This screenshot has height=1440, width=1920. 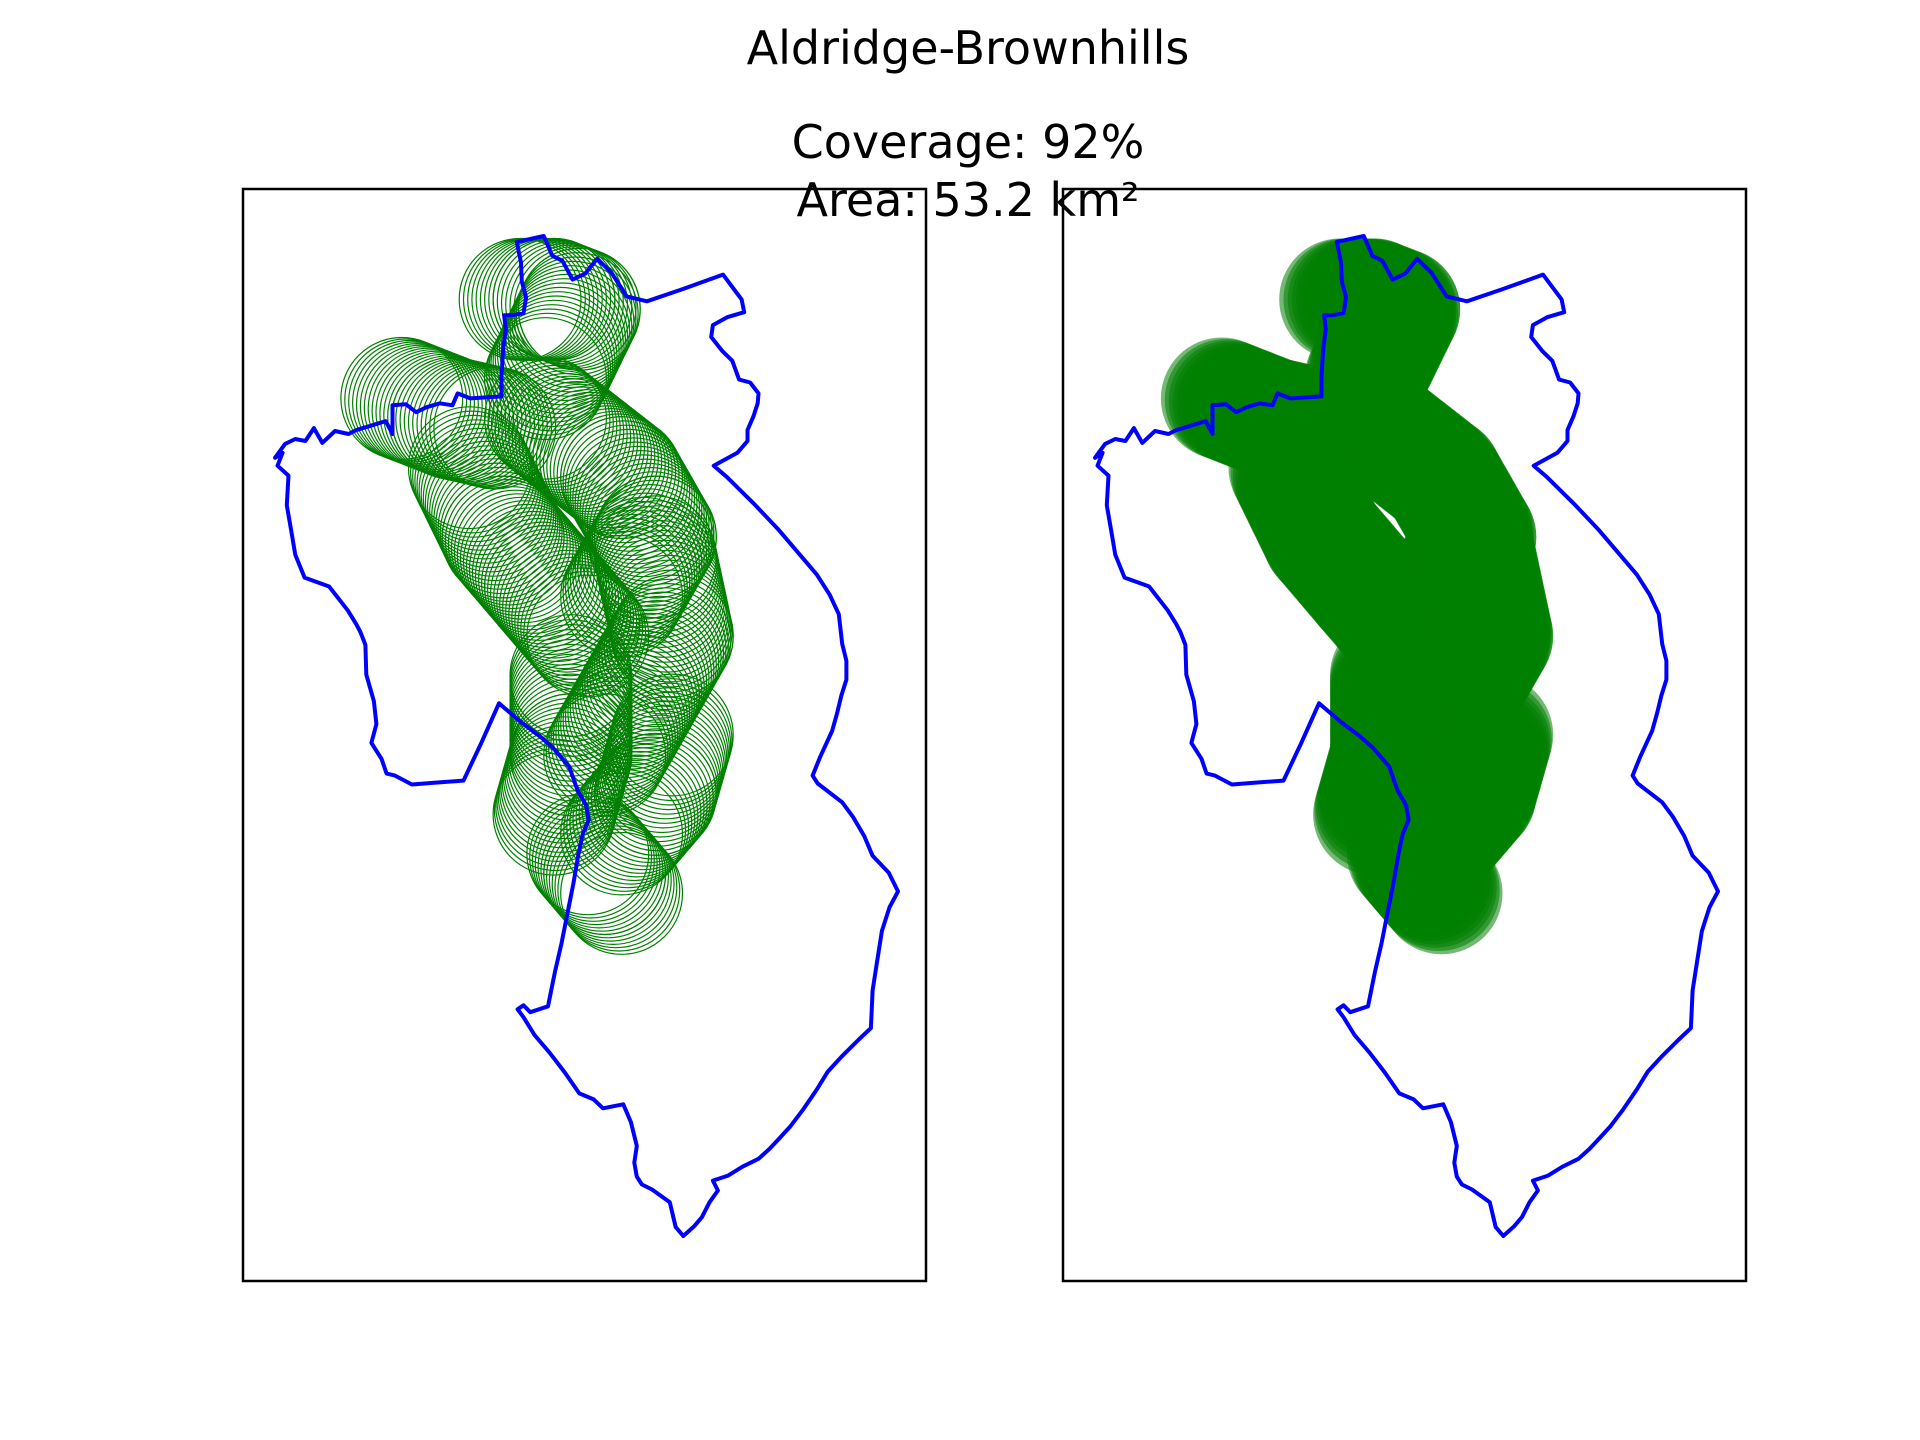 What do you see at coordinates (968, 200) in the screenshot?
I see `area-label: Area: 53.2 km²` at bounding box center [968, 200].